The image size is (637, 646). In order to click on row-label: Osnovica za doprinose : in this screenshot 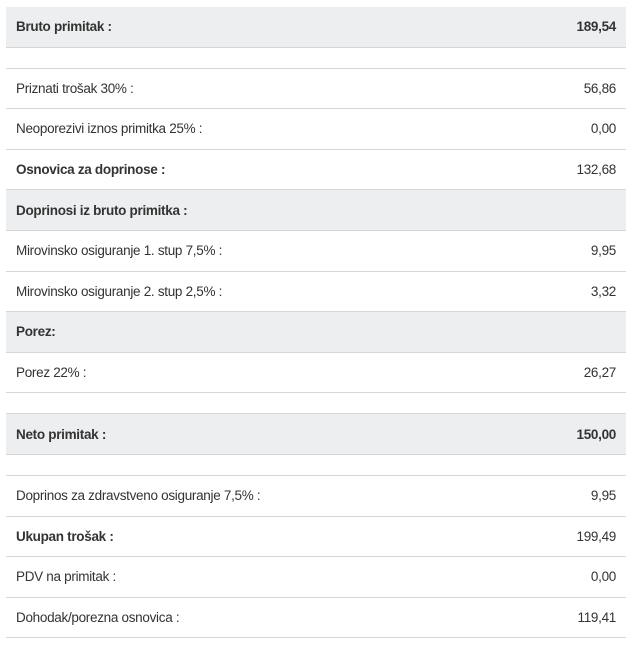, I will do `click(91, 170)`.